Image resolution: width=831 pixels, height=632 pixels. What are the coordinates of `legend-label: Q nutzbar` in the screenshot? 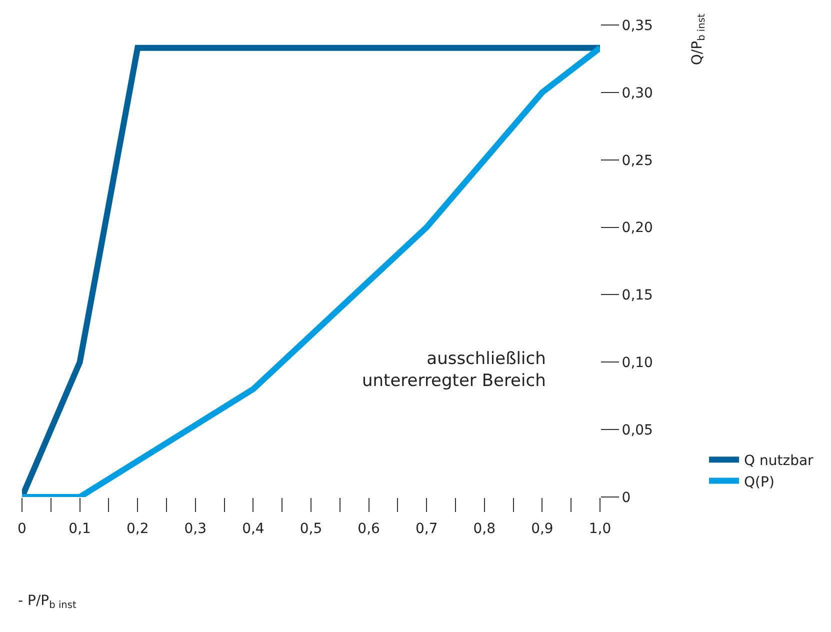 It's located at (779, 461).